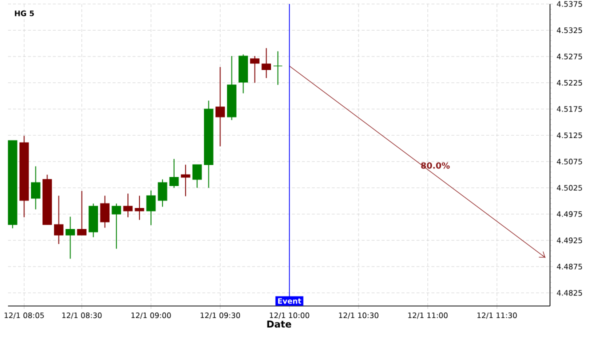 This screenshot has height=340, width=600. What do you see at coordinates (279, 324) in the screenshot?
I see `x-axis-title: Date` at bounding box center [279, 324].